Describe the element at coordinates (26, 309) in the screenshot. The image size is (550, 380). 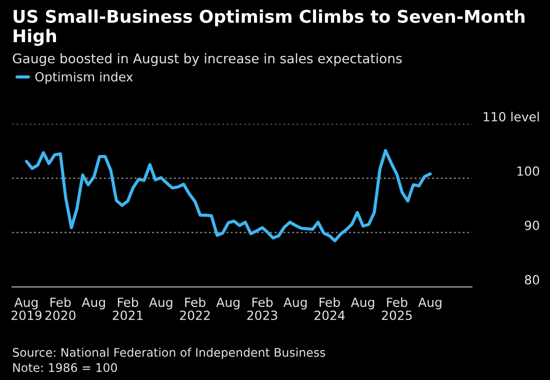
I see `x-tick-label: Aug 2019` at that location.